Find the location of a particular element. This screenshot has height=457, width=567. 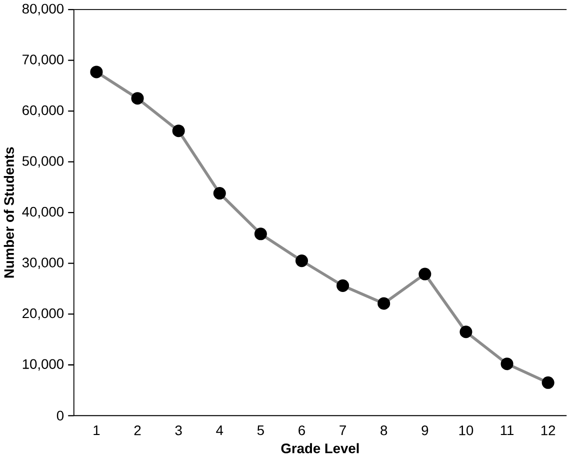

x-tick-label: 2 is located at coordinates (137, 430).